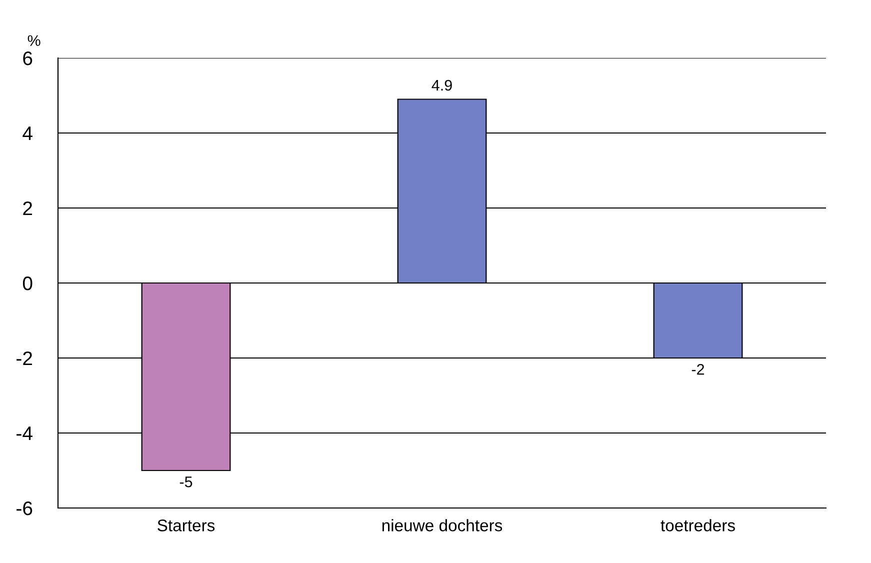 Image resolution: width=871 pixels, height=563 pixels. I want to click on y-tick-label: 2, so click(27, 208).